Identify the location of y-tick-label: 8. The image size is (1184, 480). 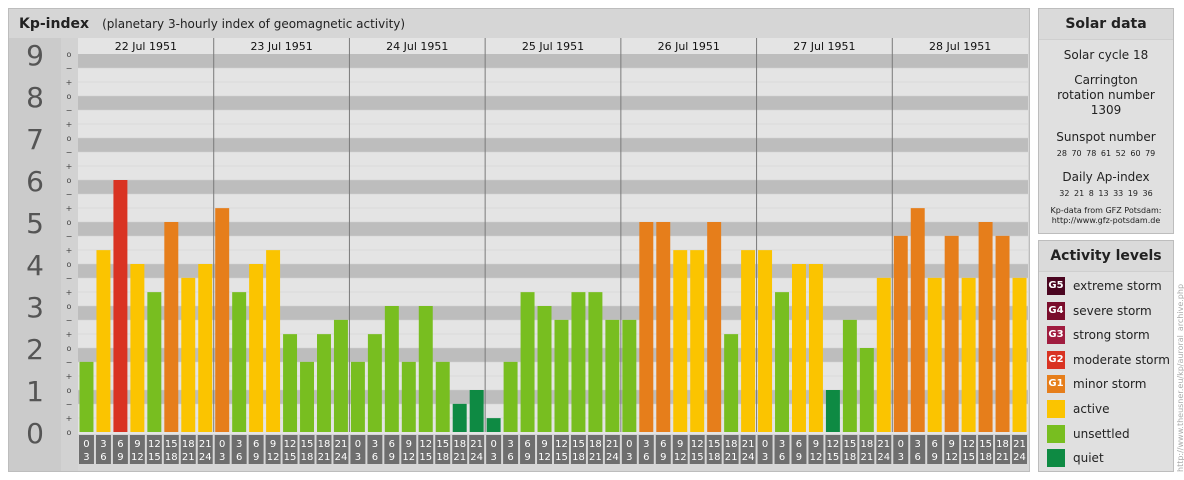
(35, 97).